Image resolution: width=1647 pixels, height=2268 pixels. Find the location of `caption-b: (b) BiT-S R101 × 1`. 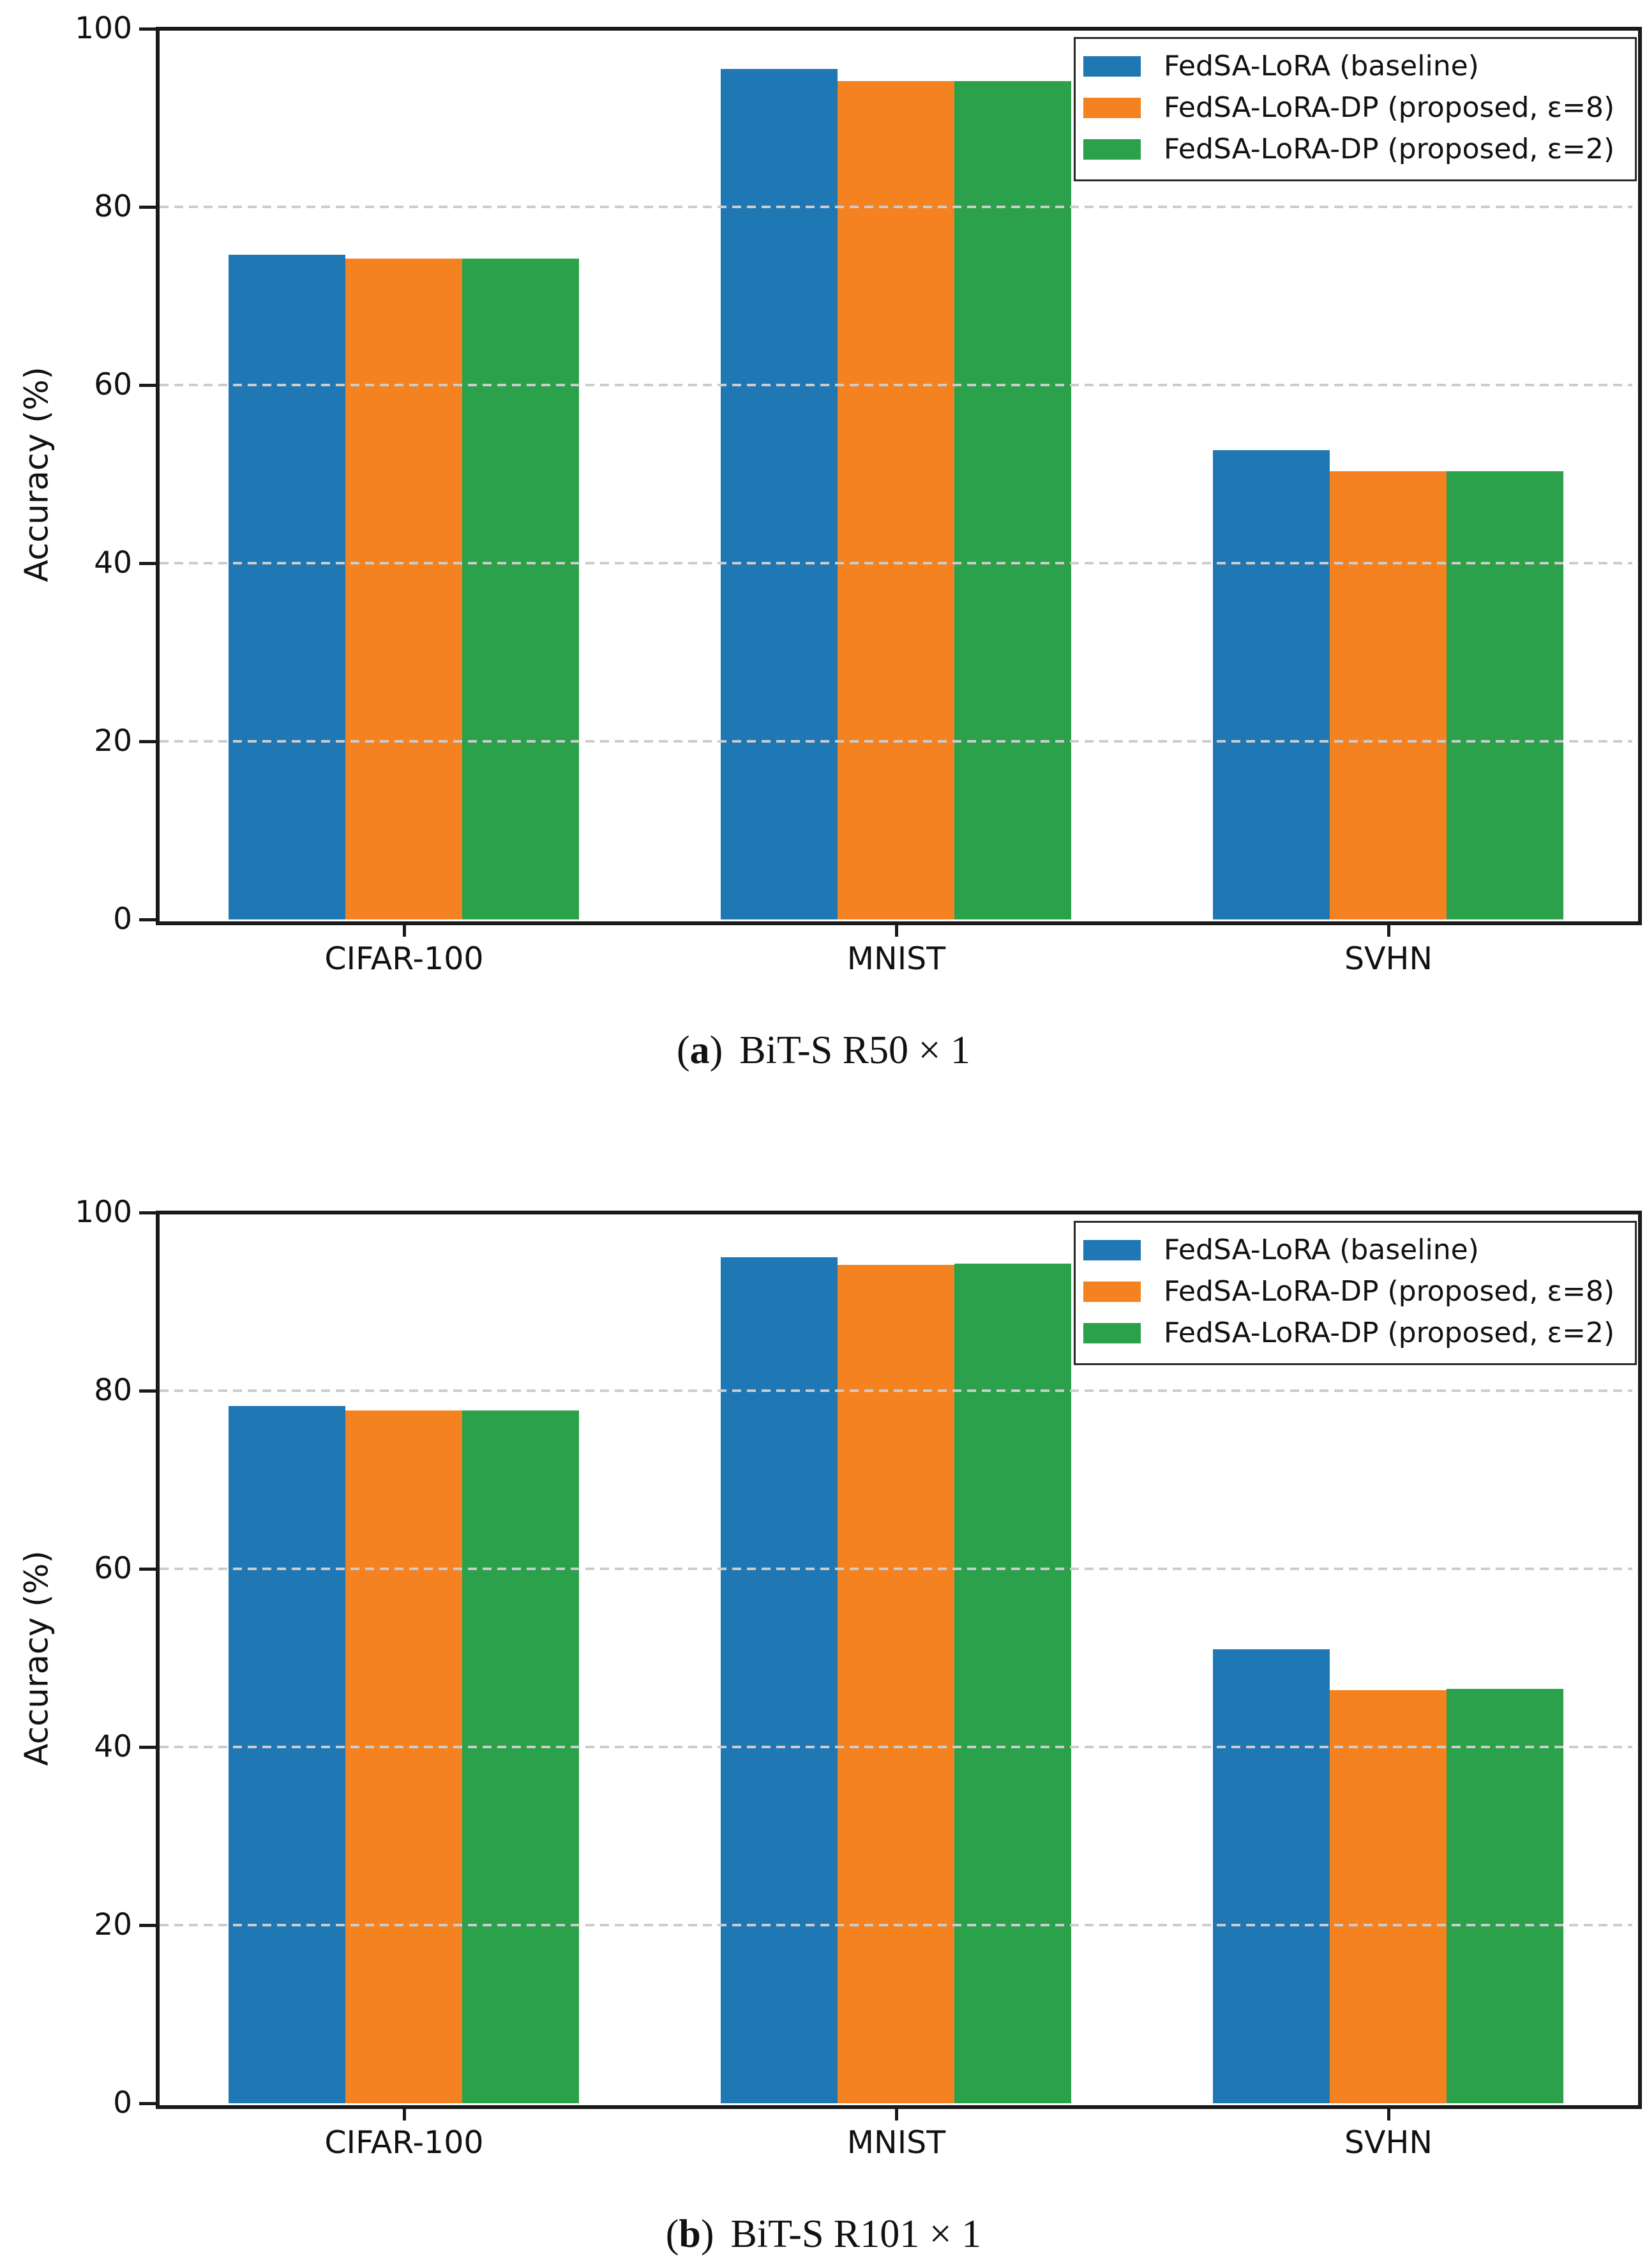

caption-b: (b) BiT-S R101 × 1 is located at coordinates (823, 2234).